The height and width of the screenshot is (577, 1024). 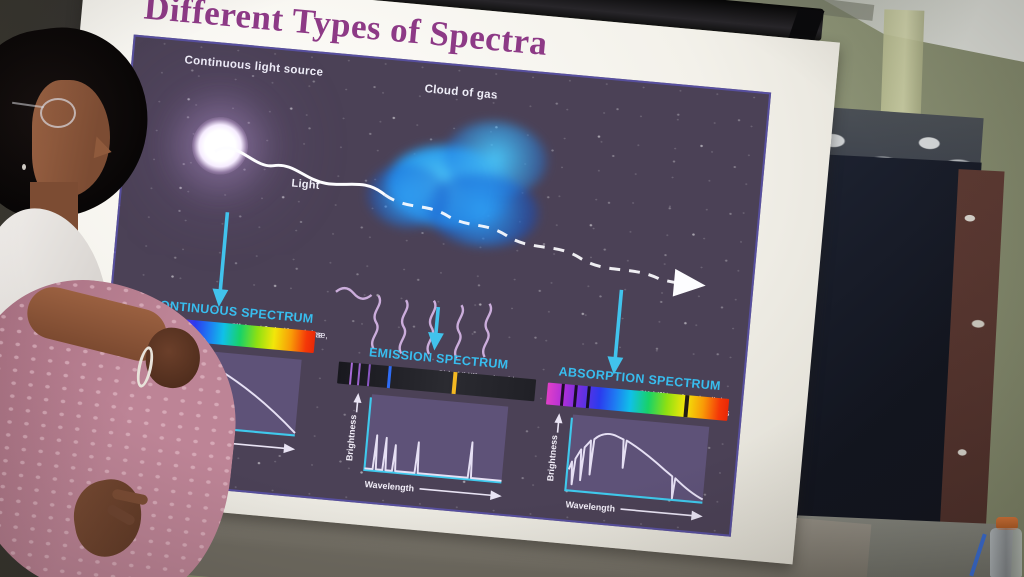 I want to click on down-arrow-emission, so click(x=436, y=328).